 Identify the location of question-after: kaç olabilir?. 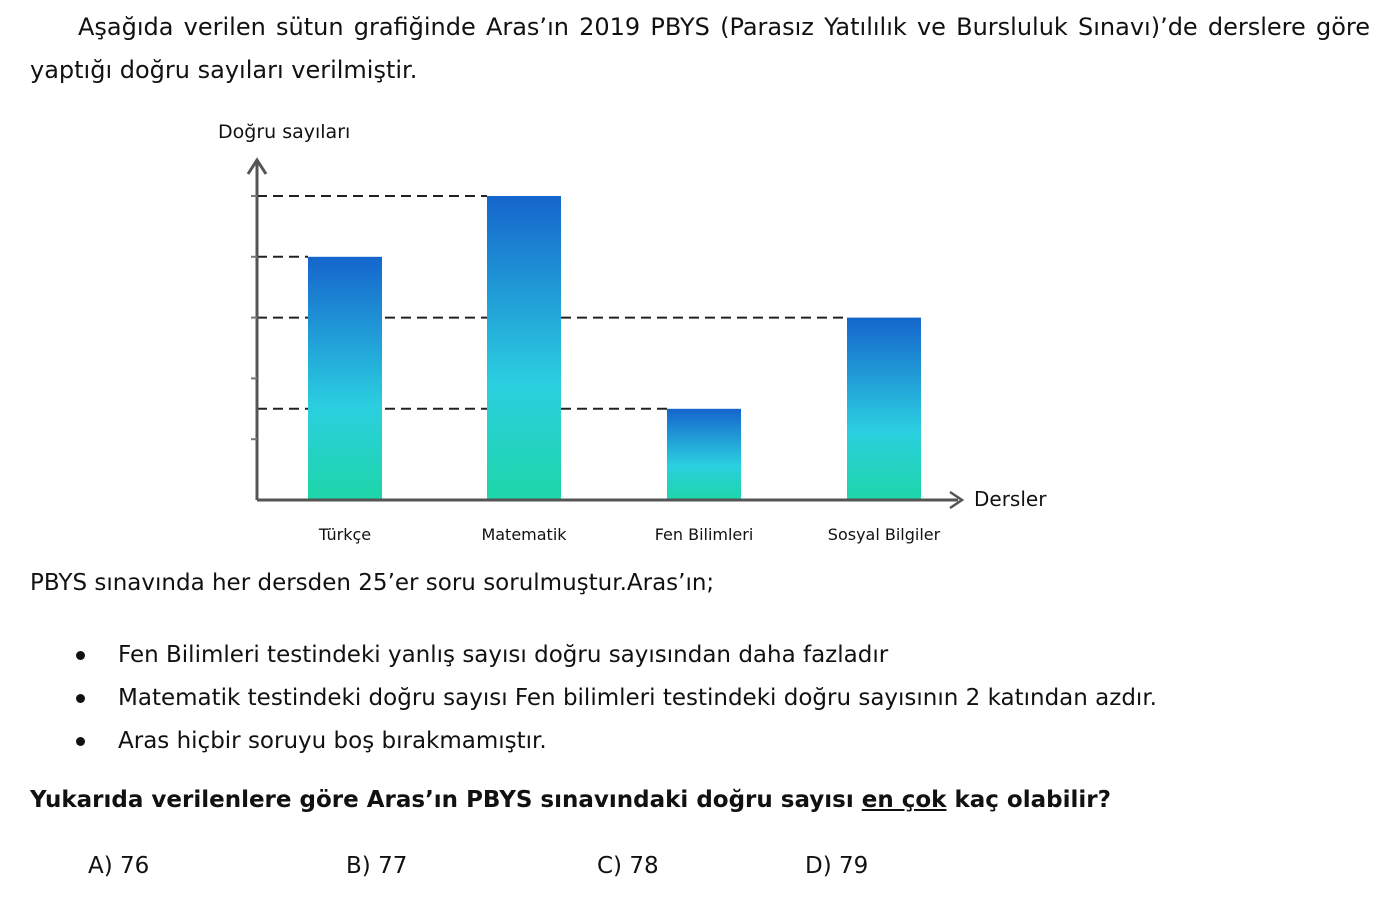
(1028, 800).